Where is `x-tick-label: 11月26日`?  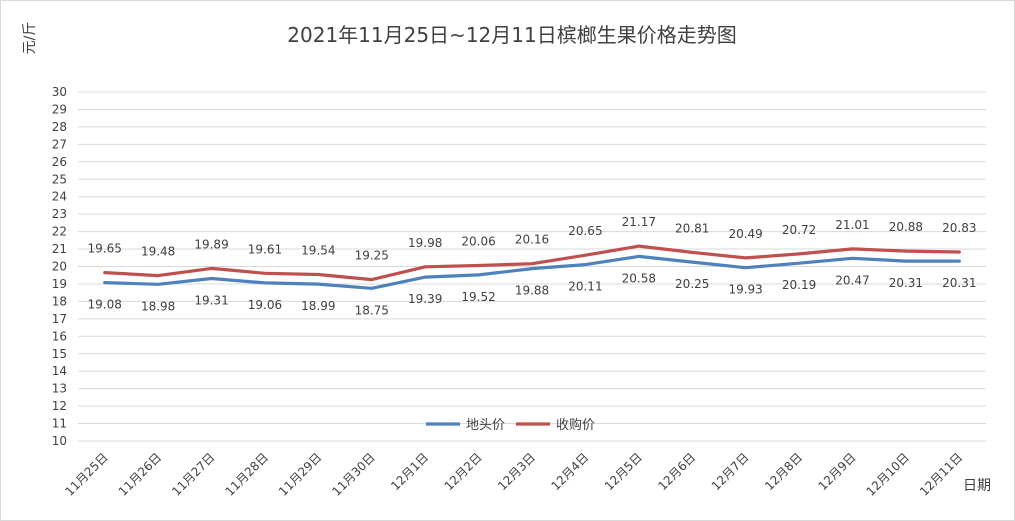
x-tick-label: 11月26日 is located at coordinates (140, 474).